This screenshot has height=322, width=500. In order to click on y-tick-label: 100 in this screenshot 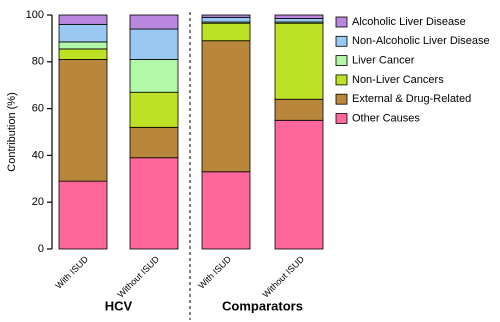, I will do `click(35, 15)`.